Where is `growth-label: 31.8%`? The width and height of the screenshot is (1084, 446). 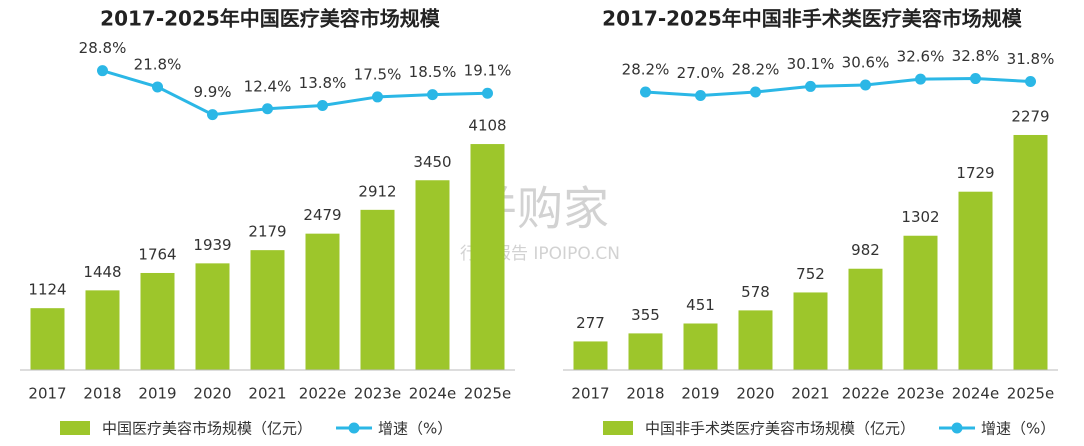
growth-label: 31.8% is located at coordinates (1031, 59).